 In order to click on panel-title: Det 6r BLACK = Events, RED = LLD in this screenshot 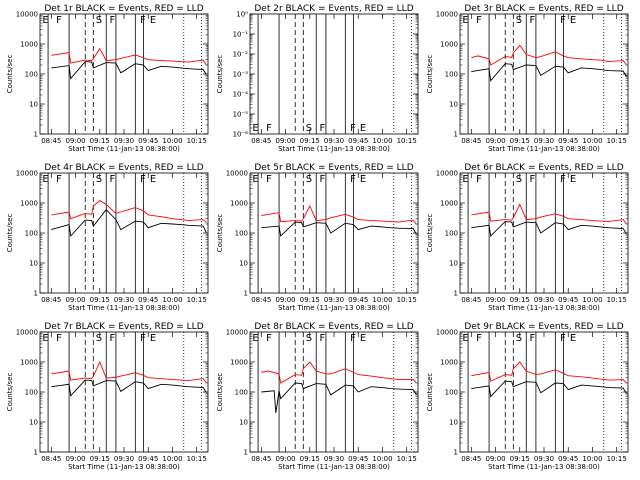, I will do `click(543, 168)`.